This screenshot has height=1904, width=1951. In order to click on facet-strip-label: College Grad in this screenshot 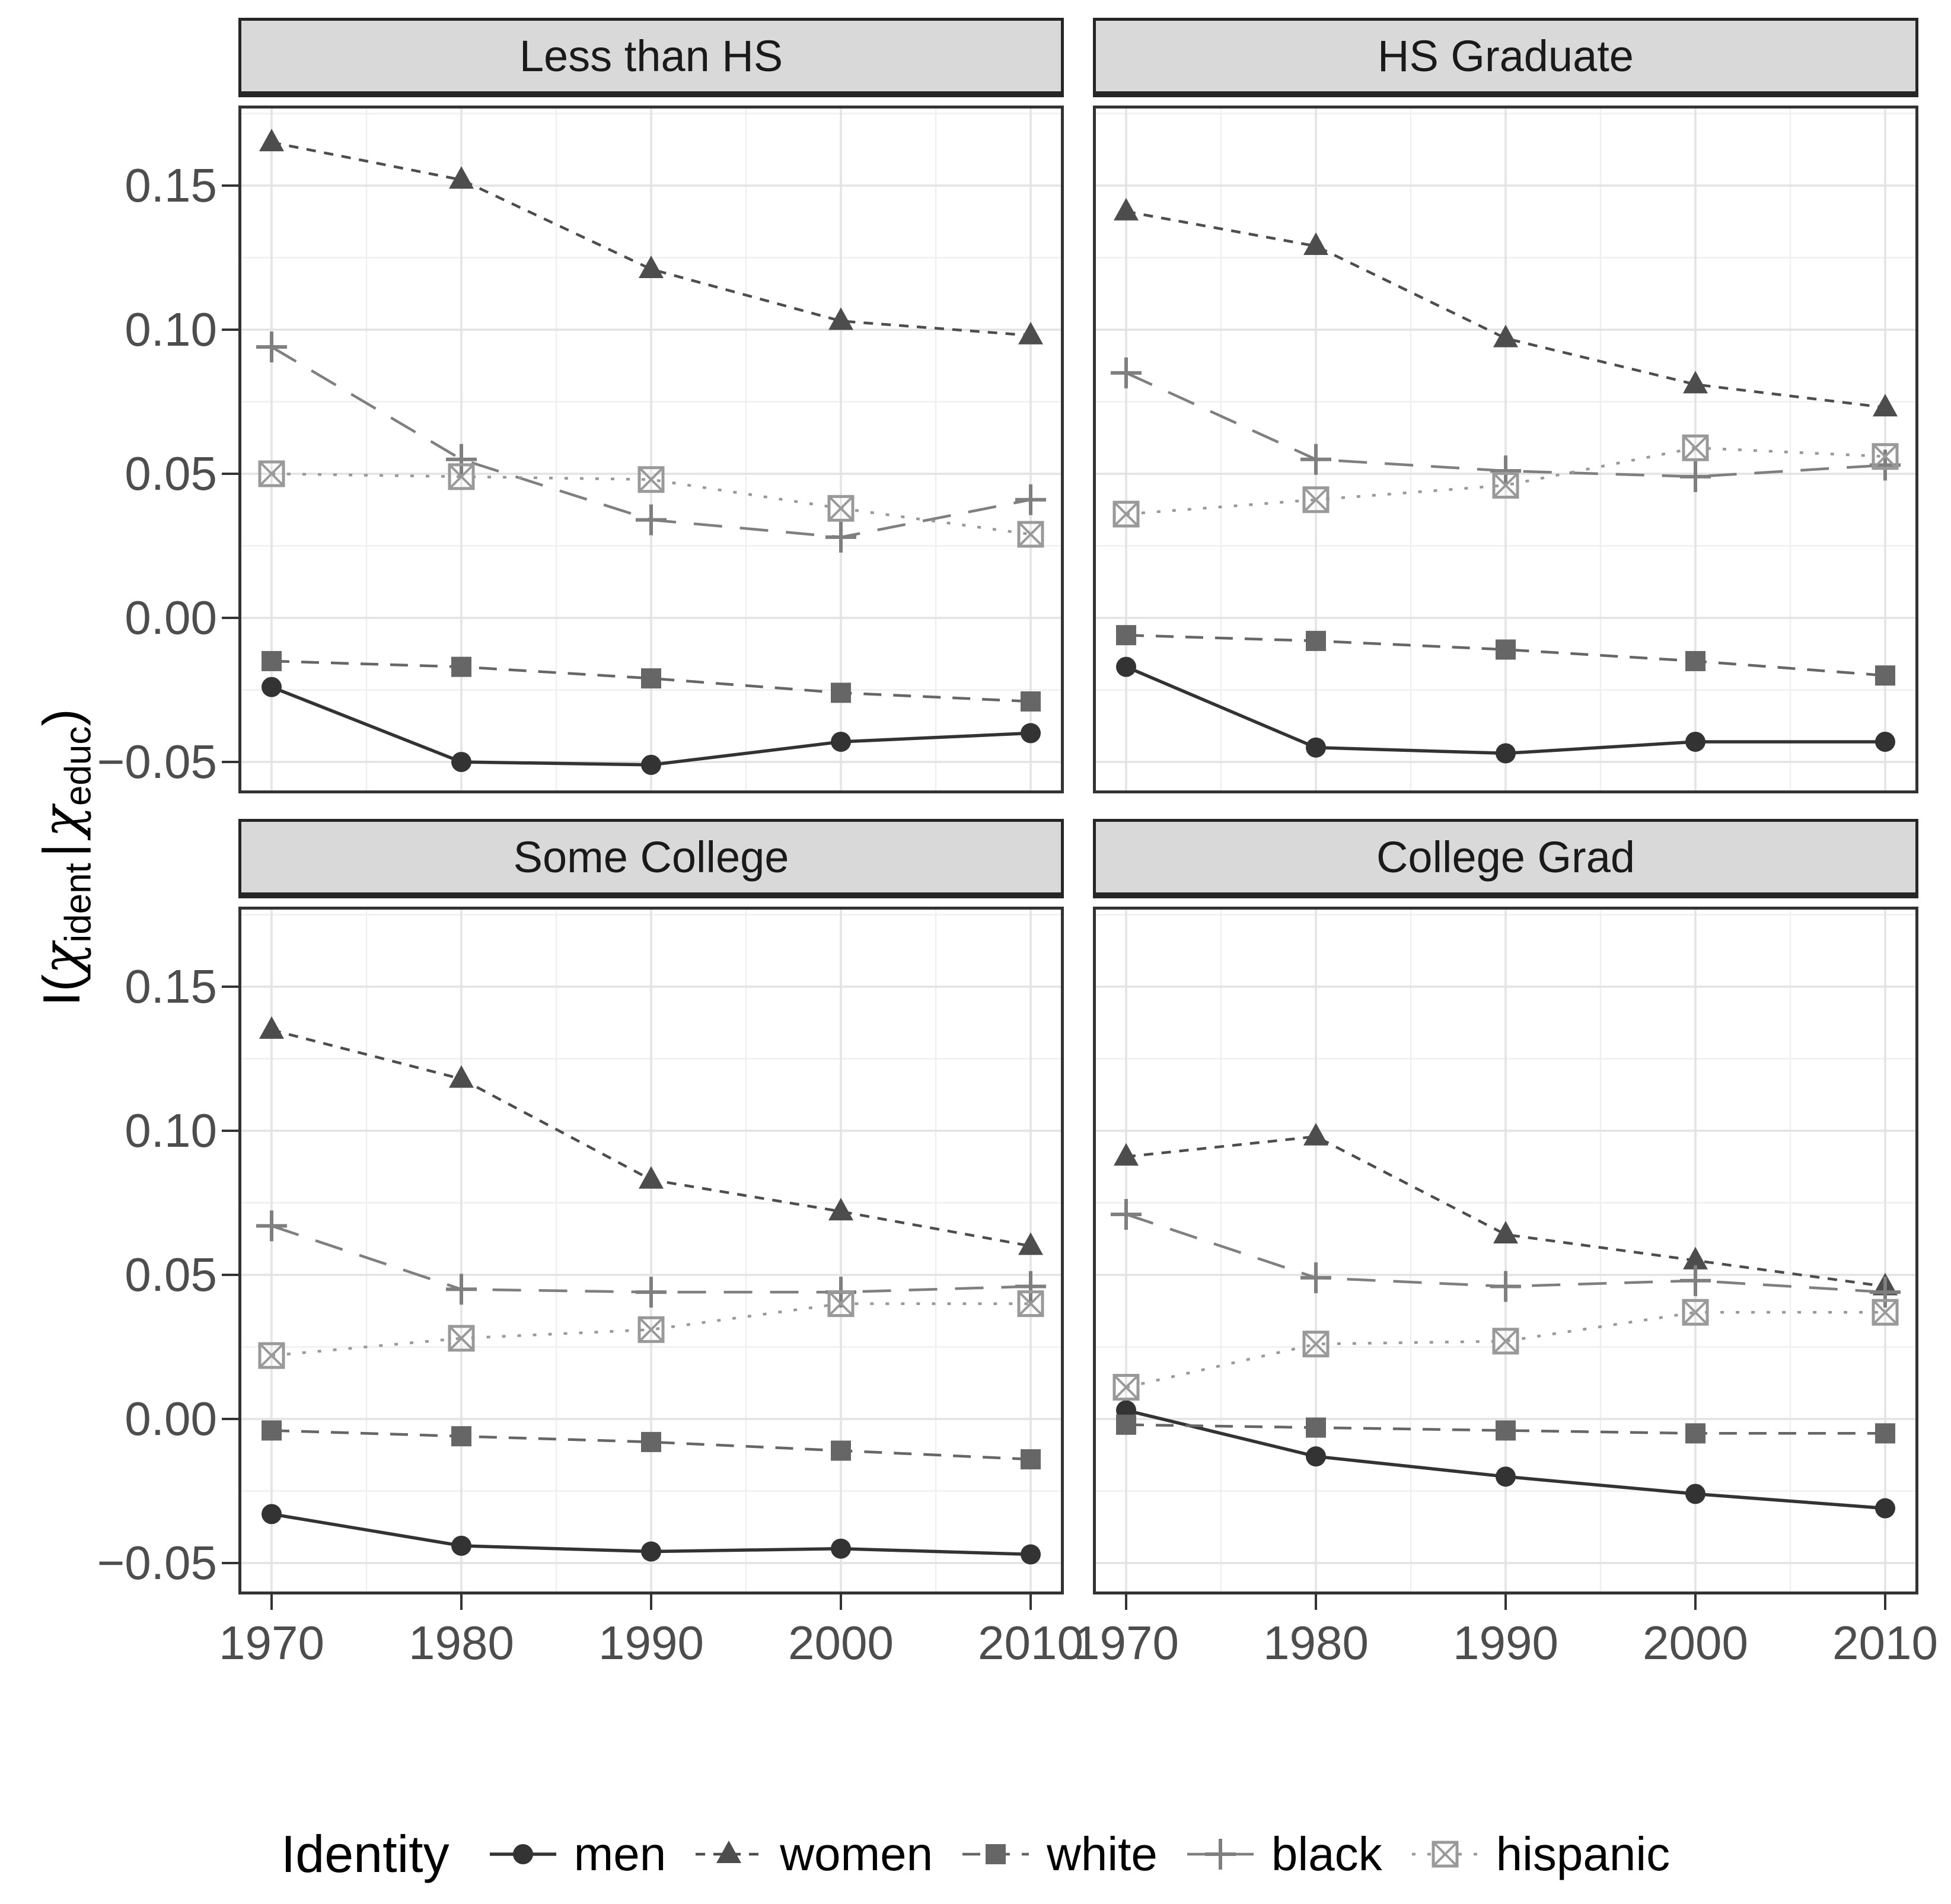, I will do `click(1505, 858)`.